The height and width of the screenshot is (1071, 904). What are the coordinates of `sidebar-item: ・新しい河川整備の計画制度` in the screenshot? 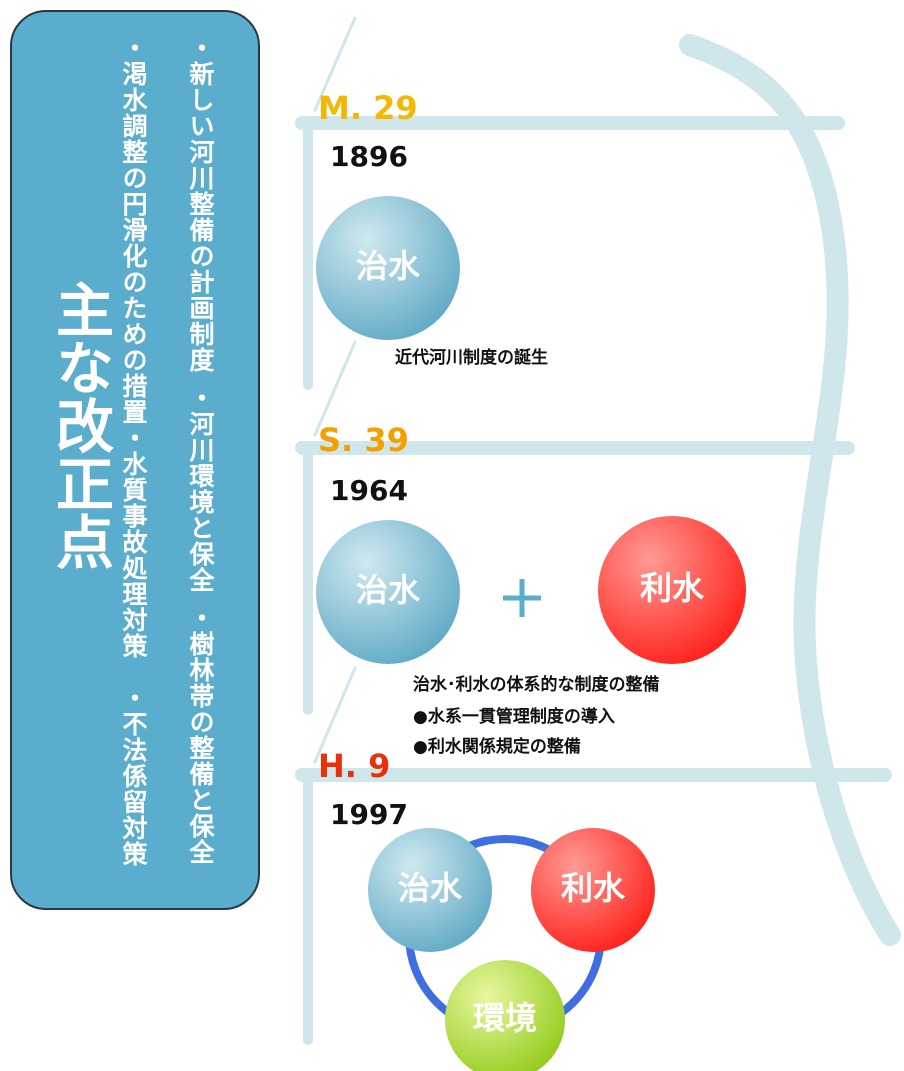 It's located at (200, 204).